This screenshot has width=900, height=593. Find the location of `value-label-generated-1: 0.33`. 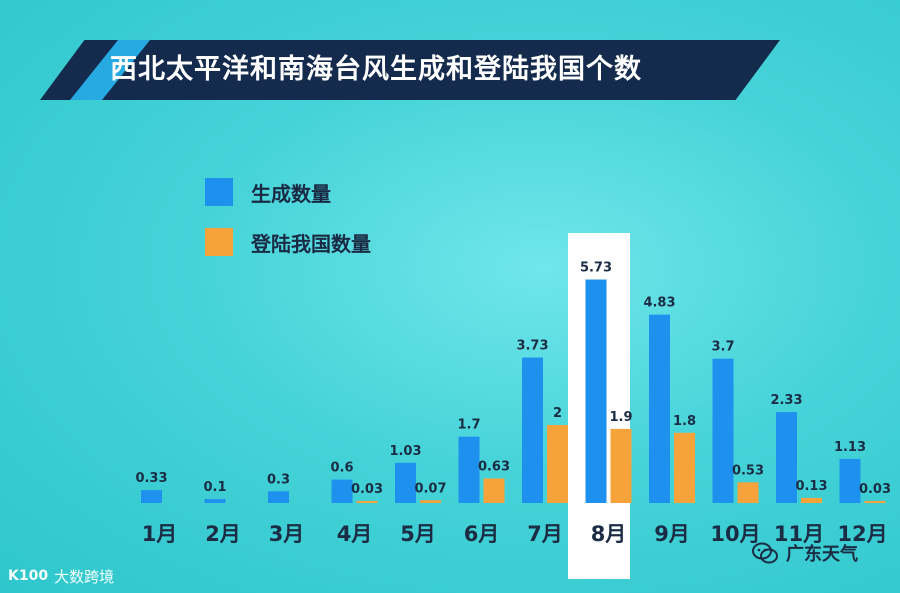

value-label-generated-1: 0.33 is located at coordinates (151, 478).